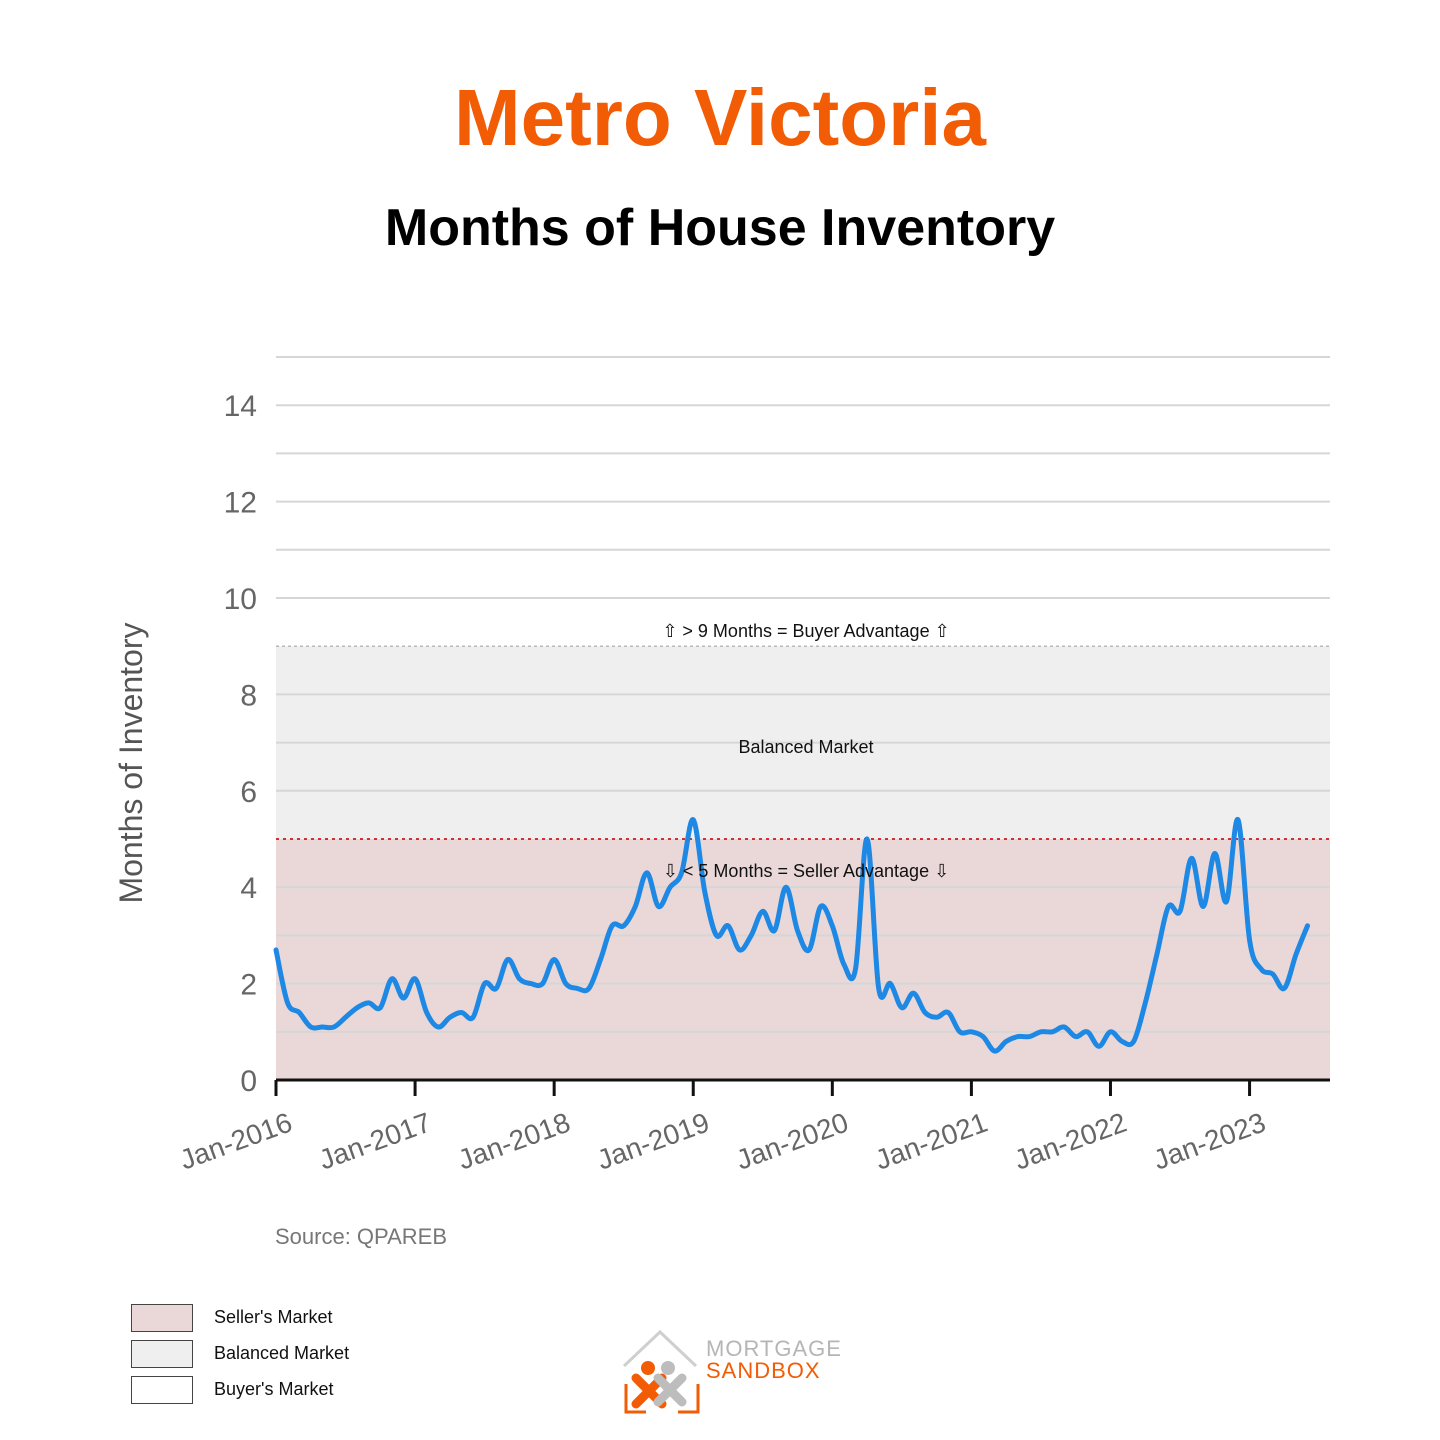  I want to click on source-label: Source: QPAREB, so click(361, 1236).